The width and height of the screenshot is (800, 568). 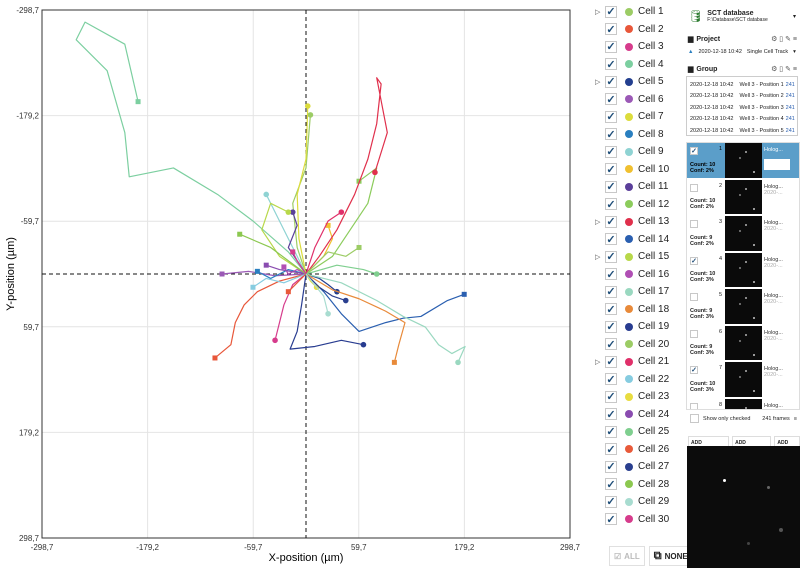 What do you see at coordinates (742, 52) in the screenshot?
I see `project-selector: ▲ 2020-12-18 10:42 Single Cell Track ▾` at bounding box center [742, 52].